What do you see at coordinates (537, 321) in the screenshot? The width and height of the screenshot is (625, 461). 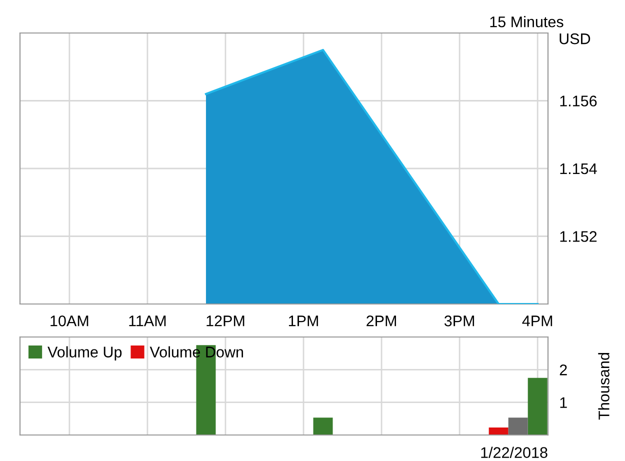 I see `x-tick-label: 4PM` at bounding box center [537, 321].